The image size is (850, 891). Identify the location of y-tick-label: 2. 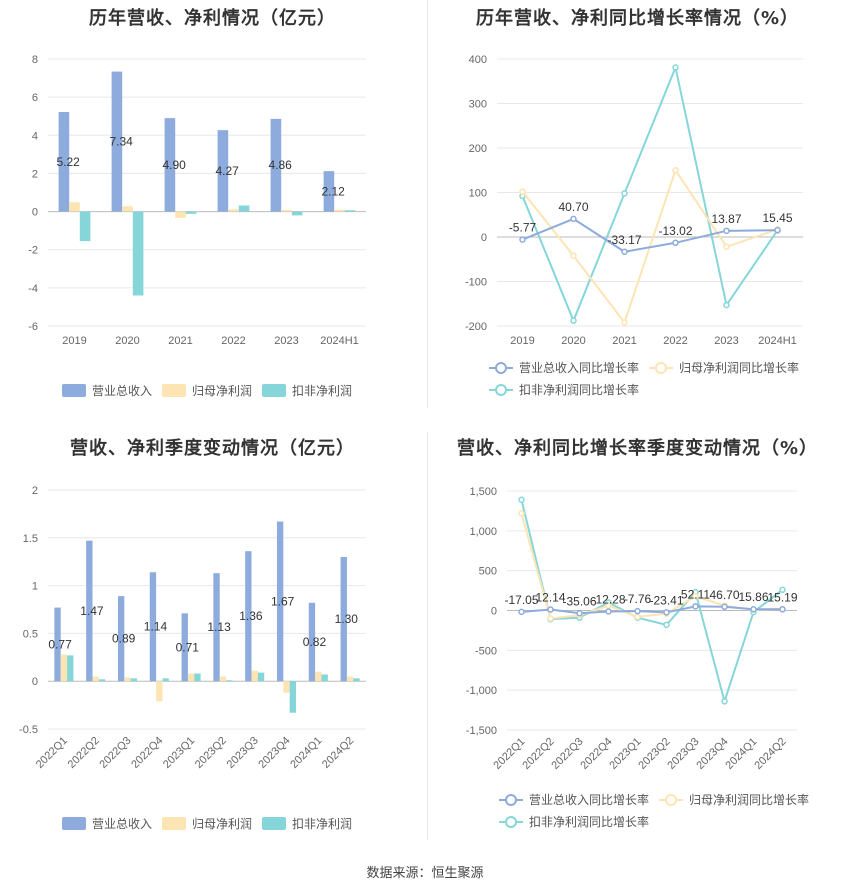
(35, 174).